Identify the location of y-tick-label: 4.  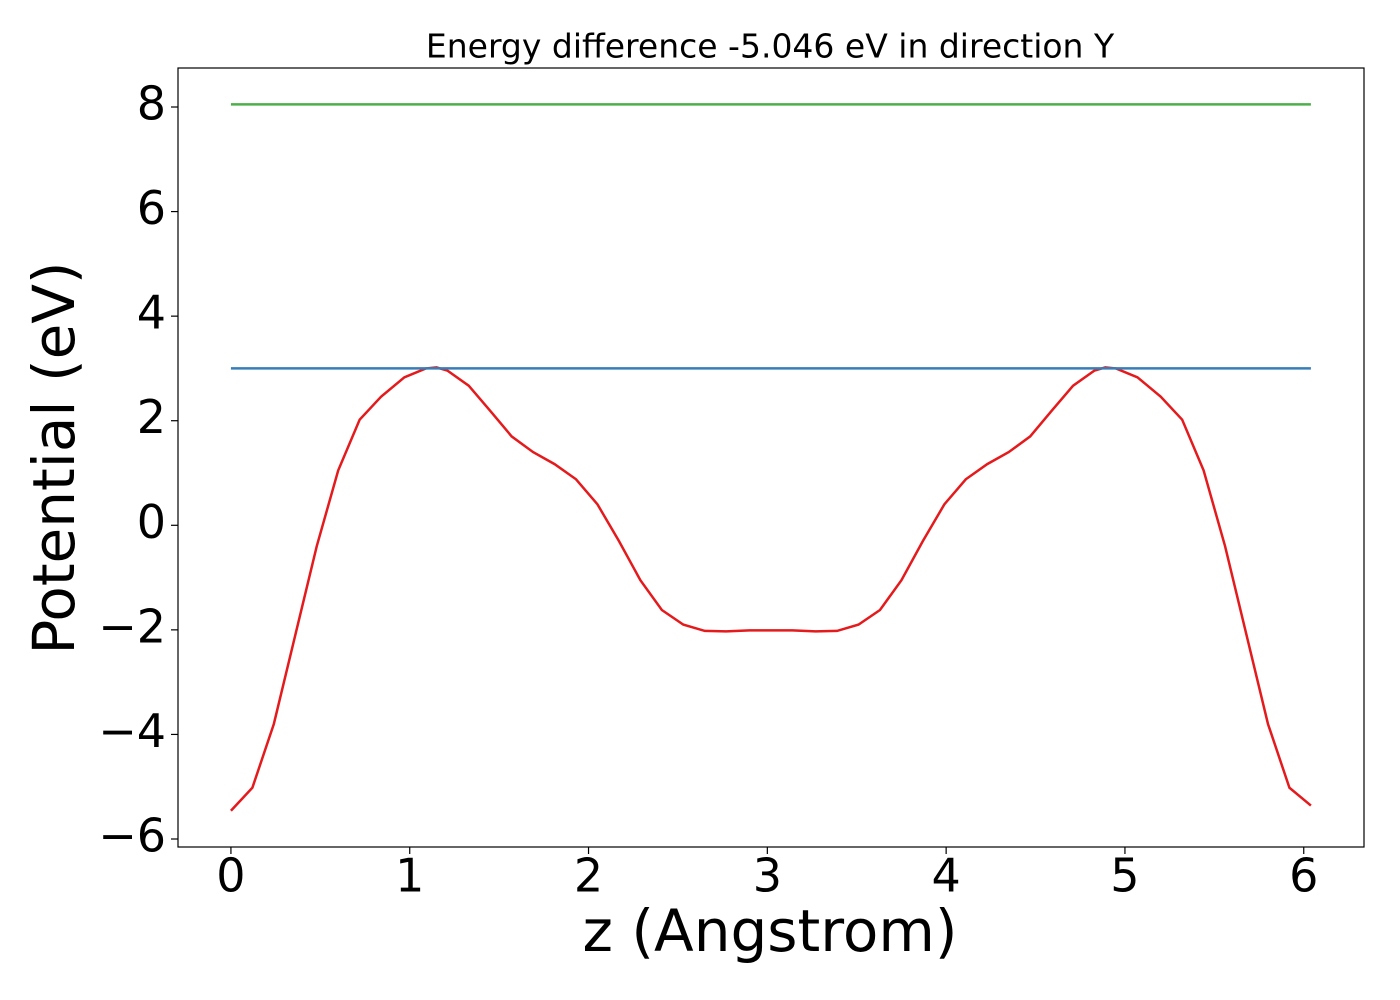
(151, 313).